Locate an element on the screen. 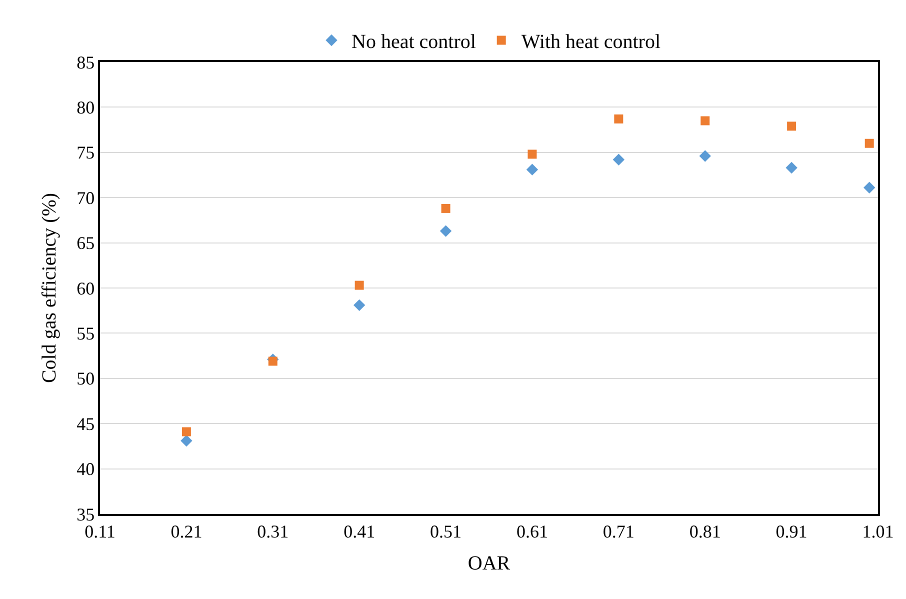 The image size is (906, 599). x-tick-label: 0.41 is located at coordinates (360, 531).